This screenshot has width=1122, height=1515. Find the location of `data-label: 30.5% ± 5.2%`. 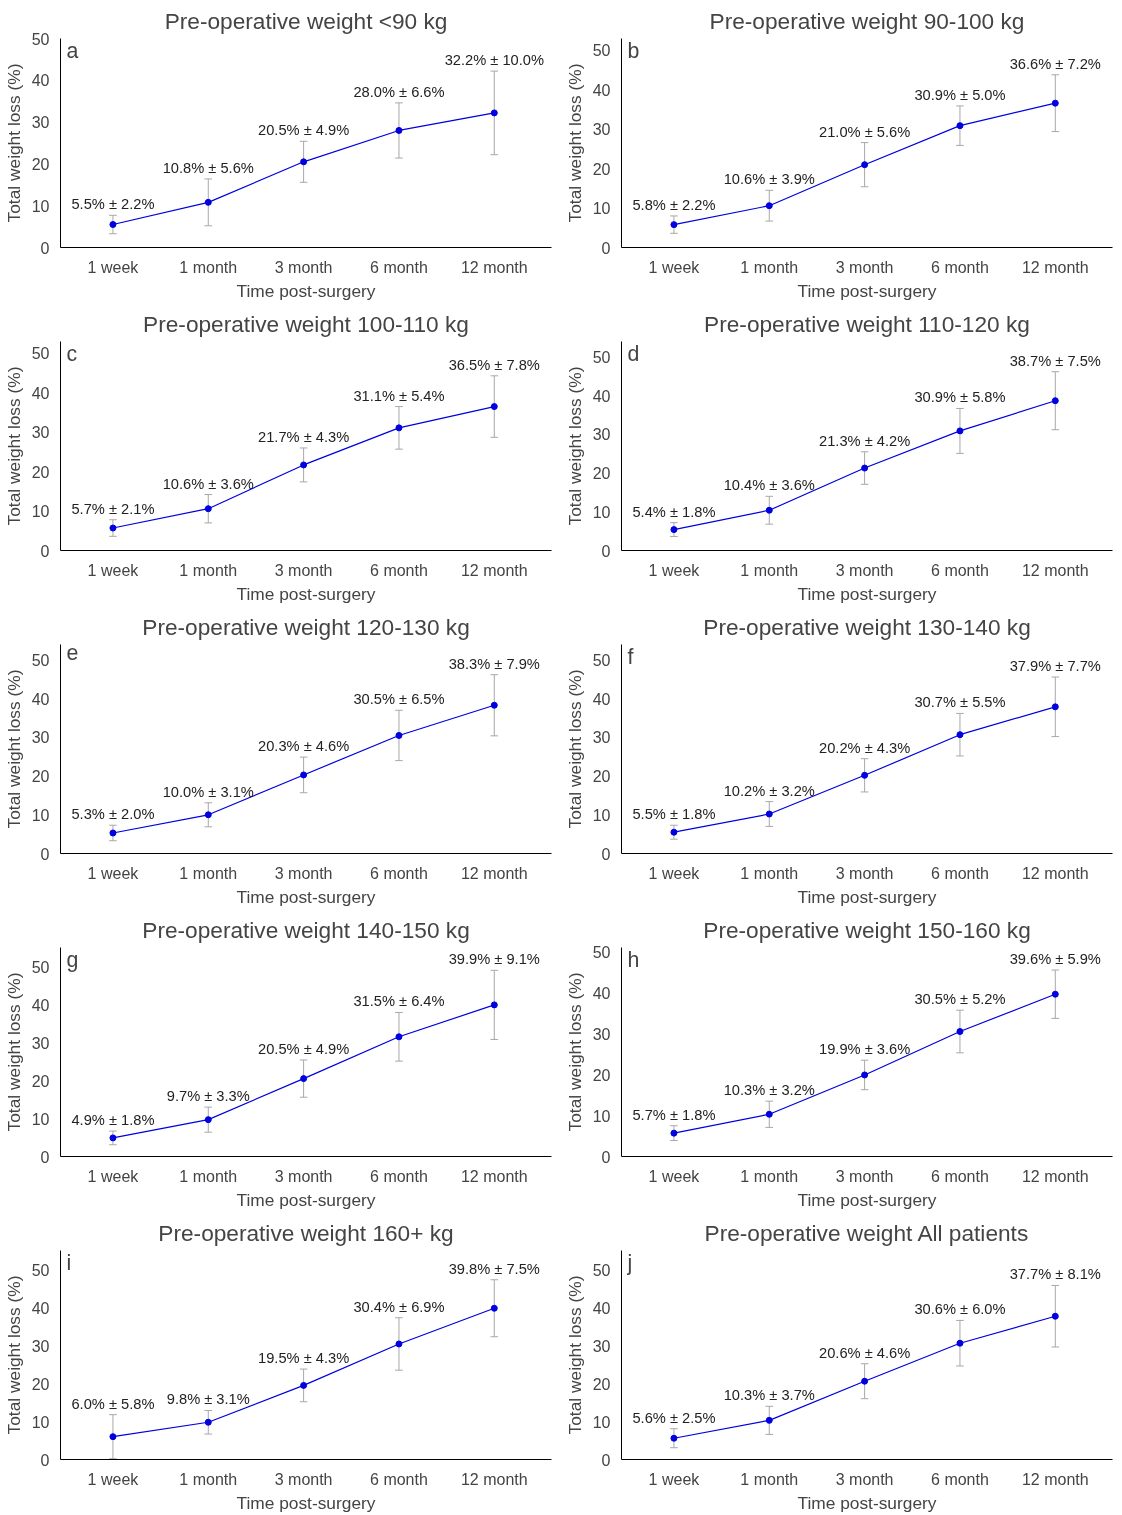

data-label: 30.5% ± 5.2% is located at coordinates (960, 999).